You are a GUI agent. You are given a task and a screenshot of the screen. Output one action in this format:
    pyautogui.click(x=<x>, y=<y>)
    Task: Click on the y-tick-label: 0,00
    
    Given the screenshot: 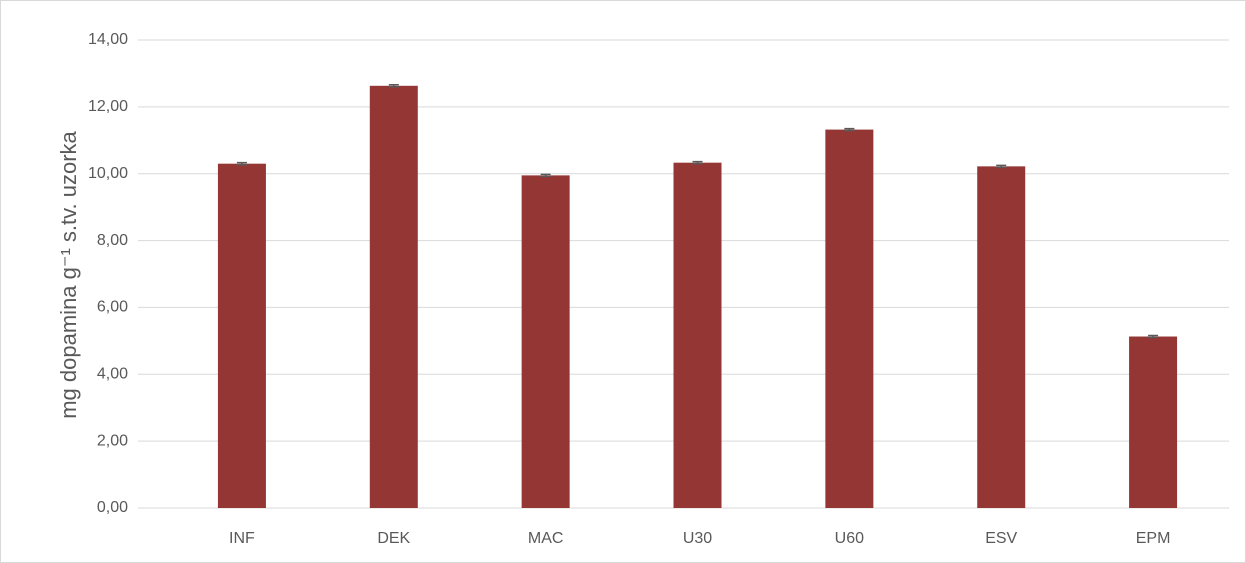 What is the action you would take?
    pyautogui.click(x=112, y=507)
    